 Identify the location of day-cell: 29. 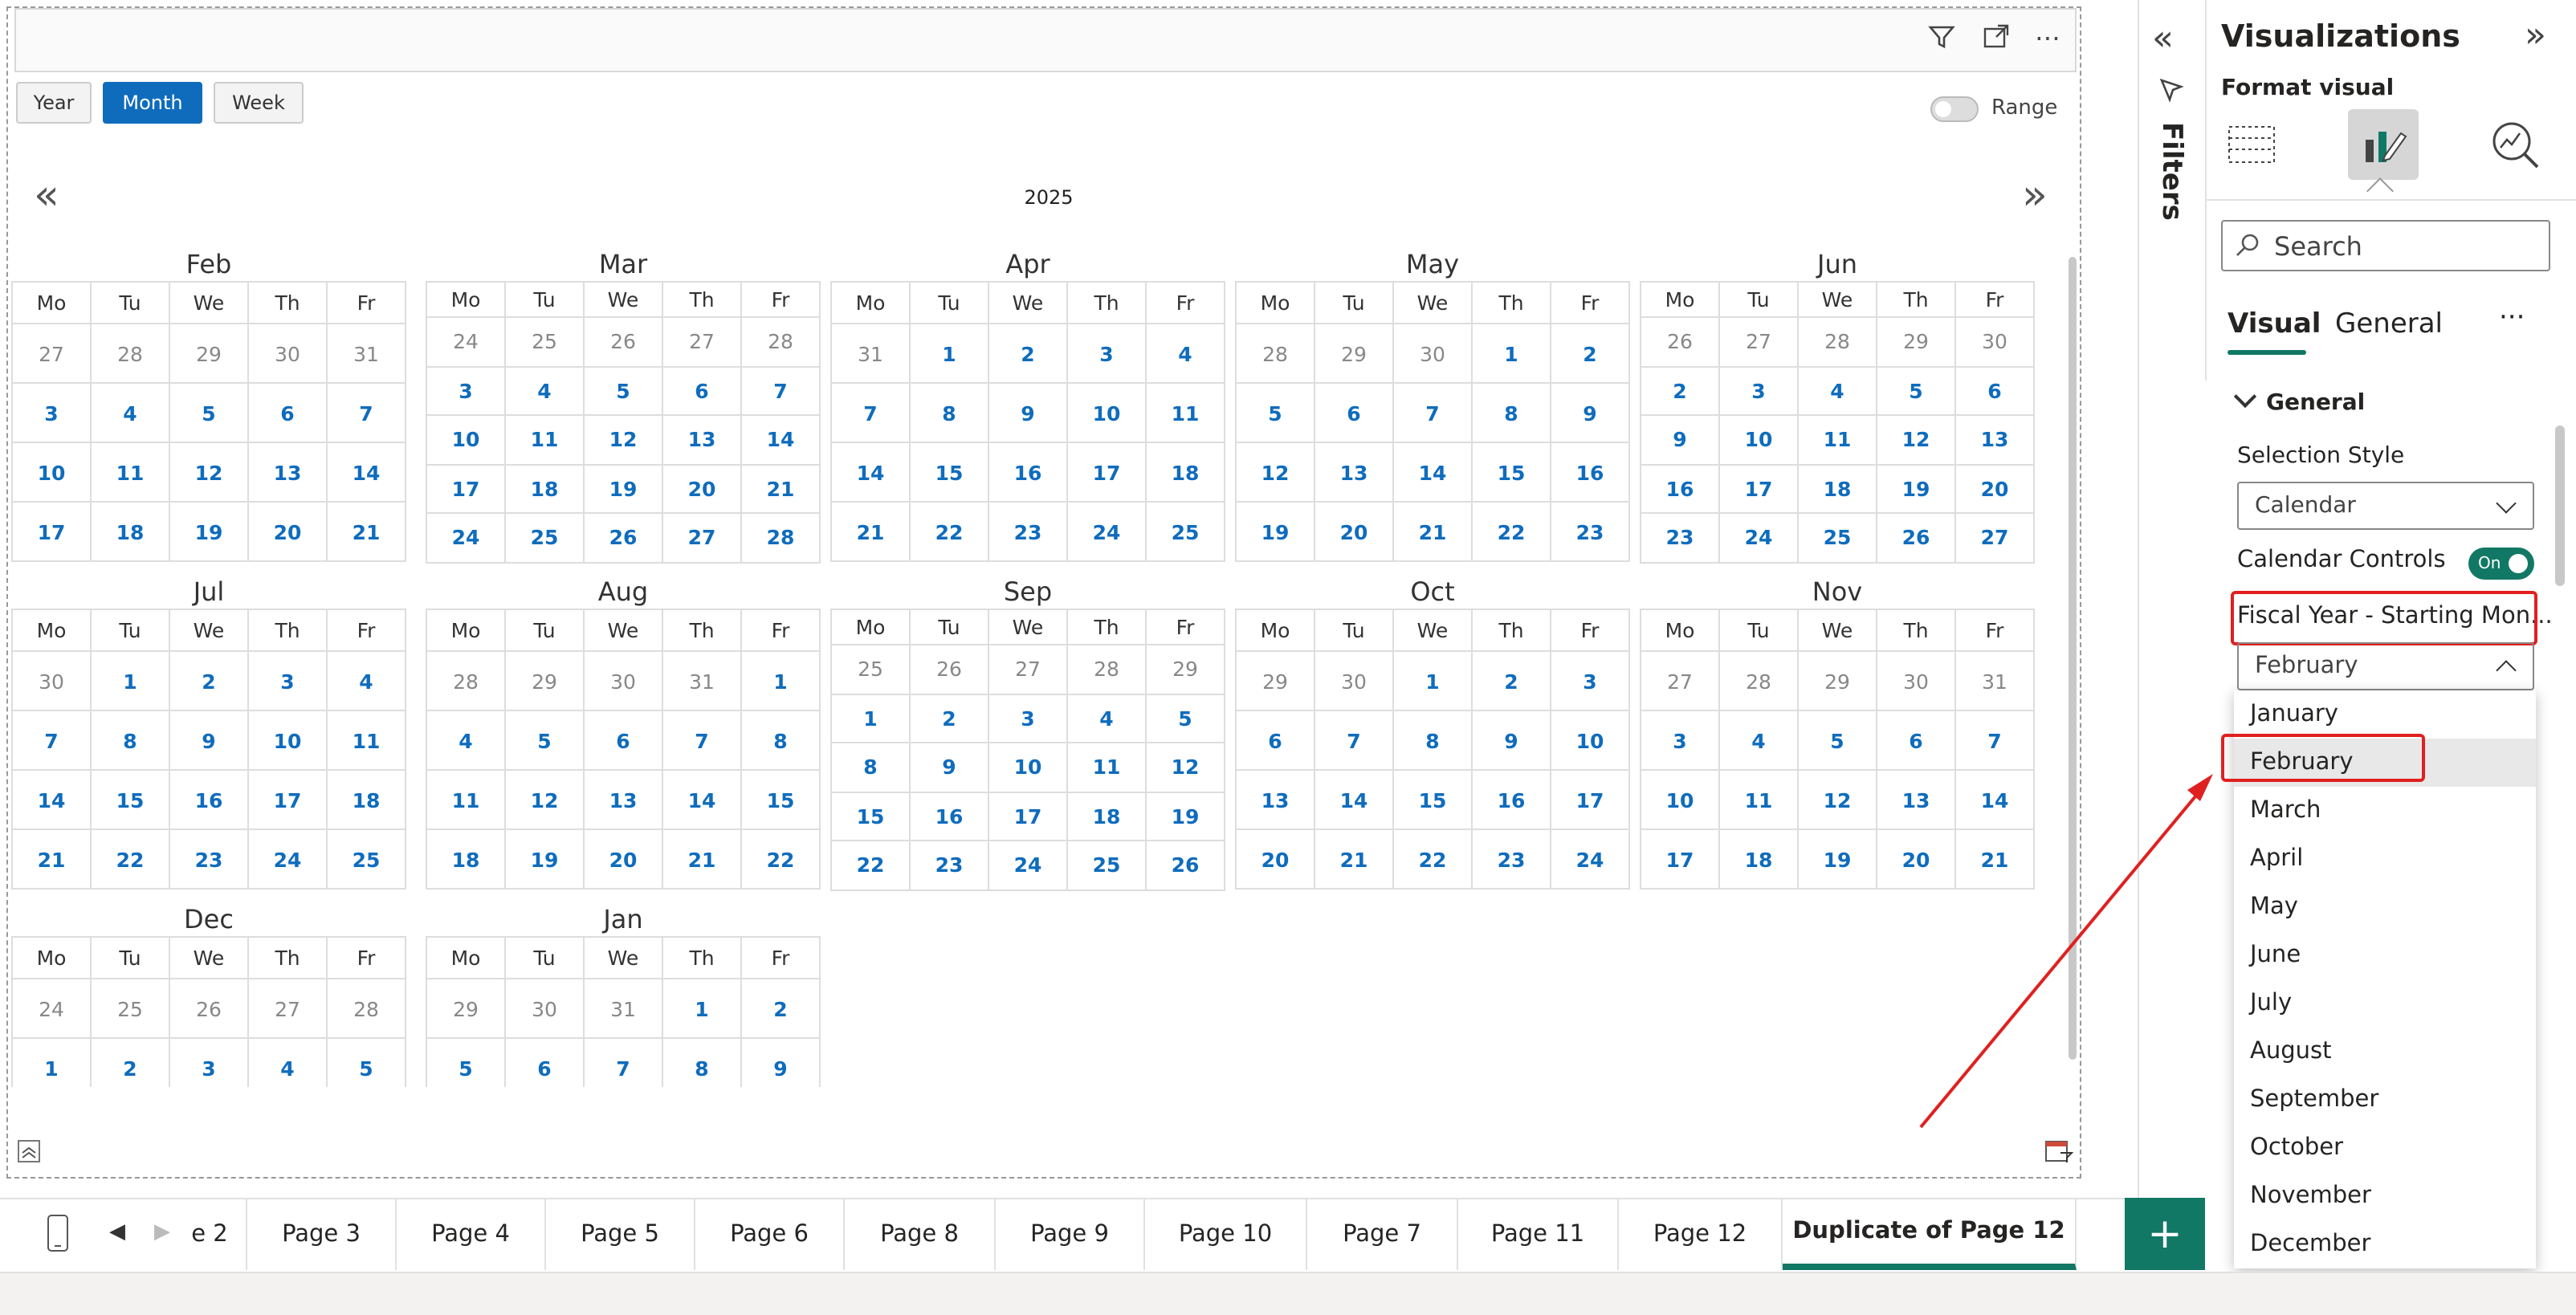
(1838, 681).